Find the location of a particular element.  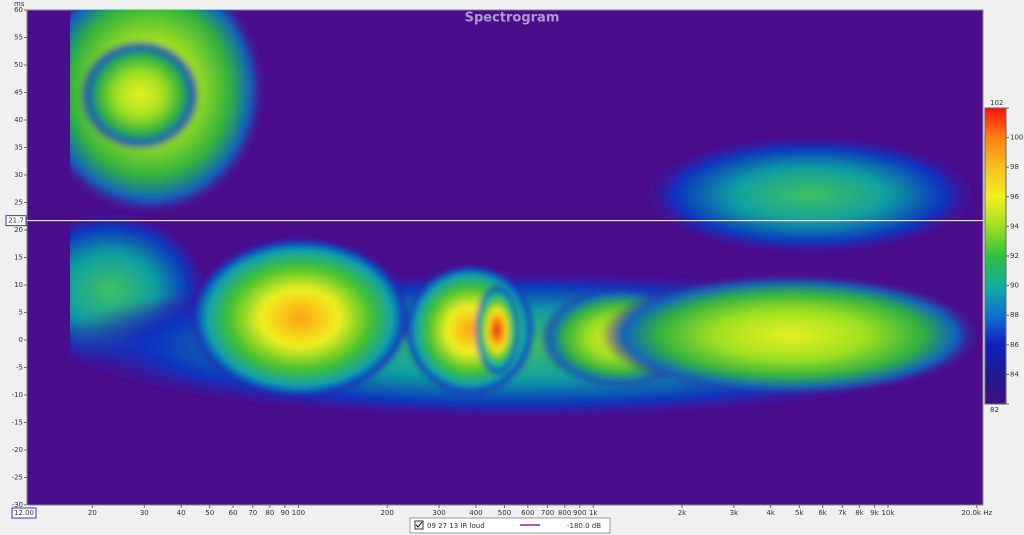

x-tick-label: 700 is located at coordinates (547, 513).